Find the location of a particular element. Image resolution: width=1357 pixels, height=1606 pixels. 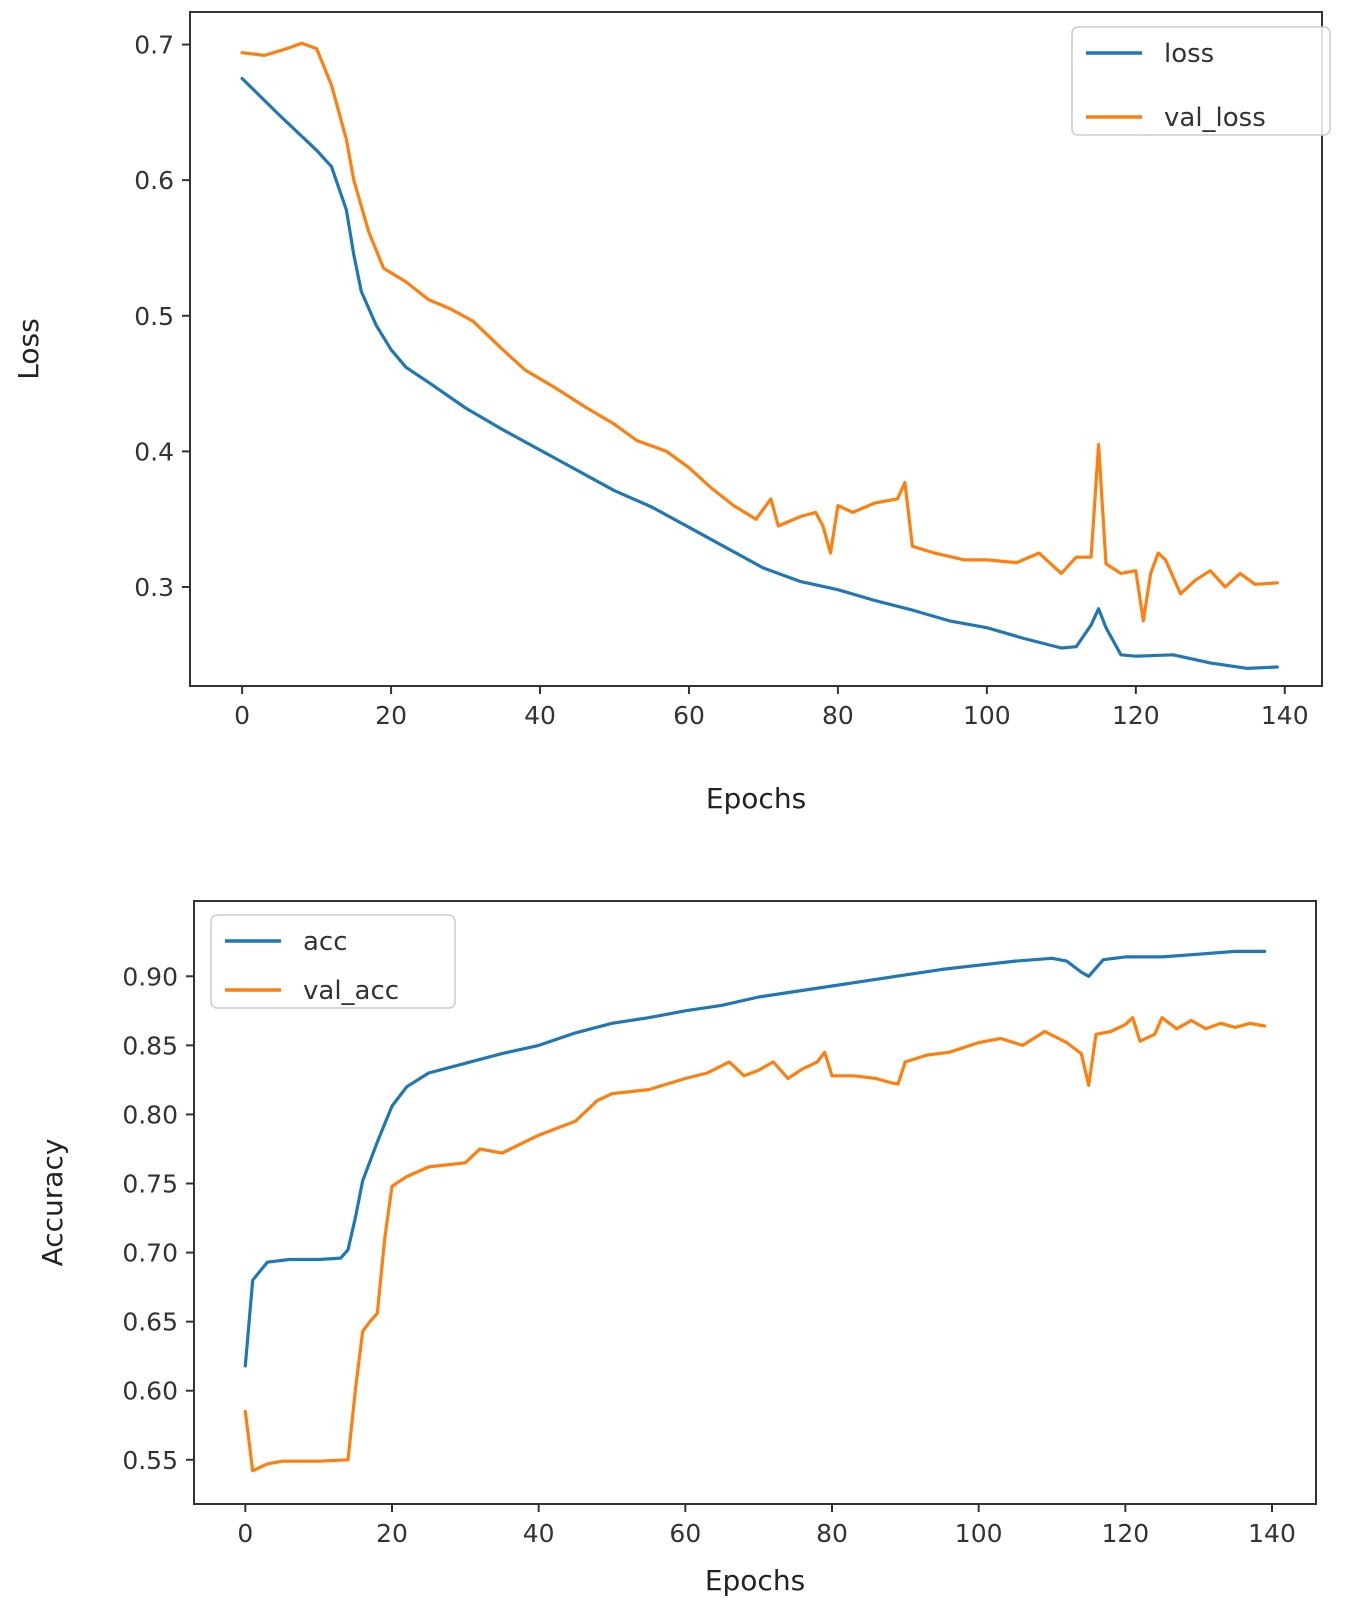

y-tick-label: 0.5 is located at coordinates (154, 316).